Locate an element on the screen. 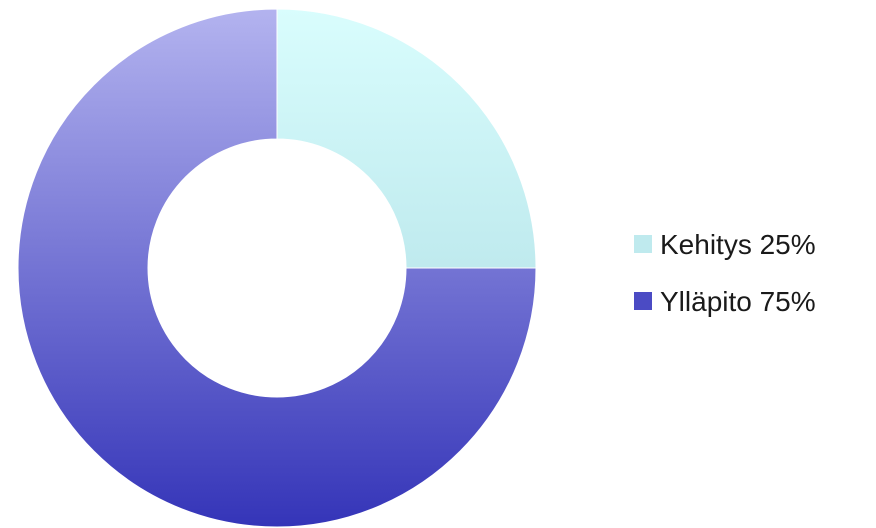  legend-label: Kehitys 25% is located at coordinates (738, 244).